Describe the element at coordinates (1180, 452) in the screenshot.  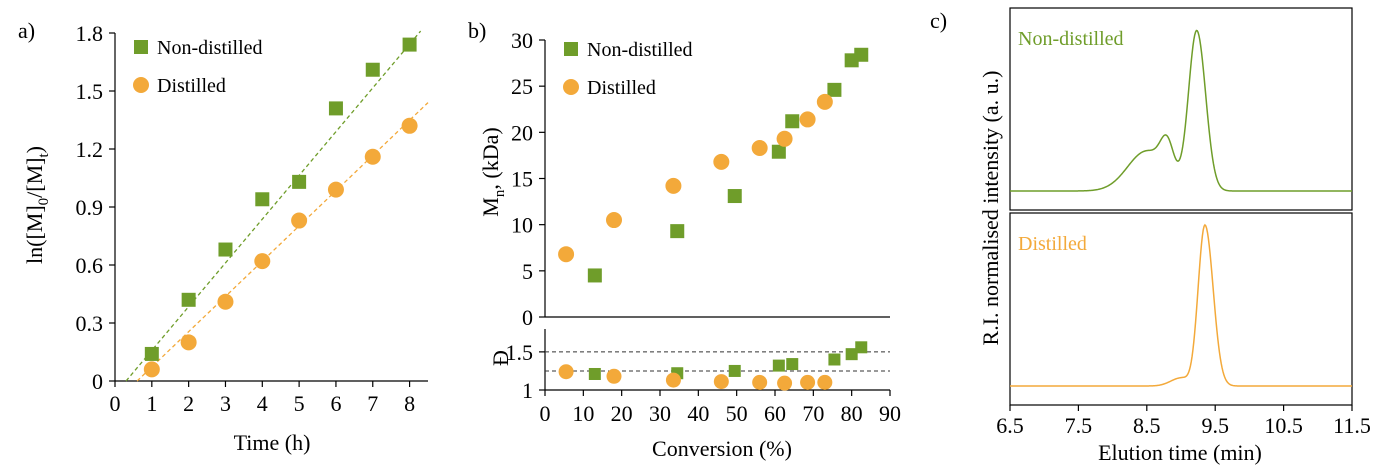
I see `panel-c-xlabel: Elution time (min)` at that location.